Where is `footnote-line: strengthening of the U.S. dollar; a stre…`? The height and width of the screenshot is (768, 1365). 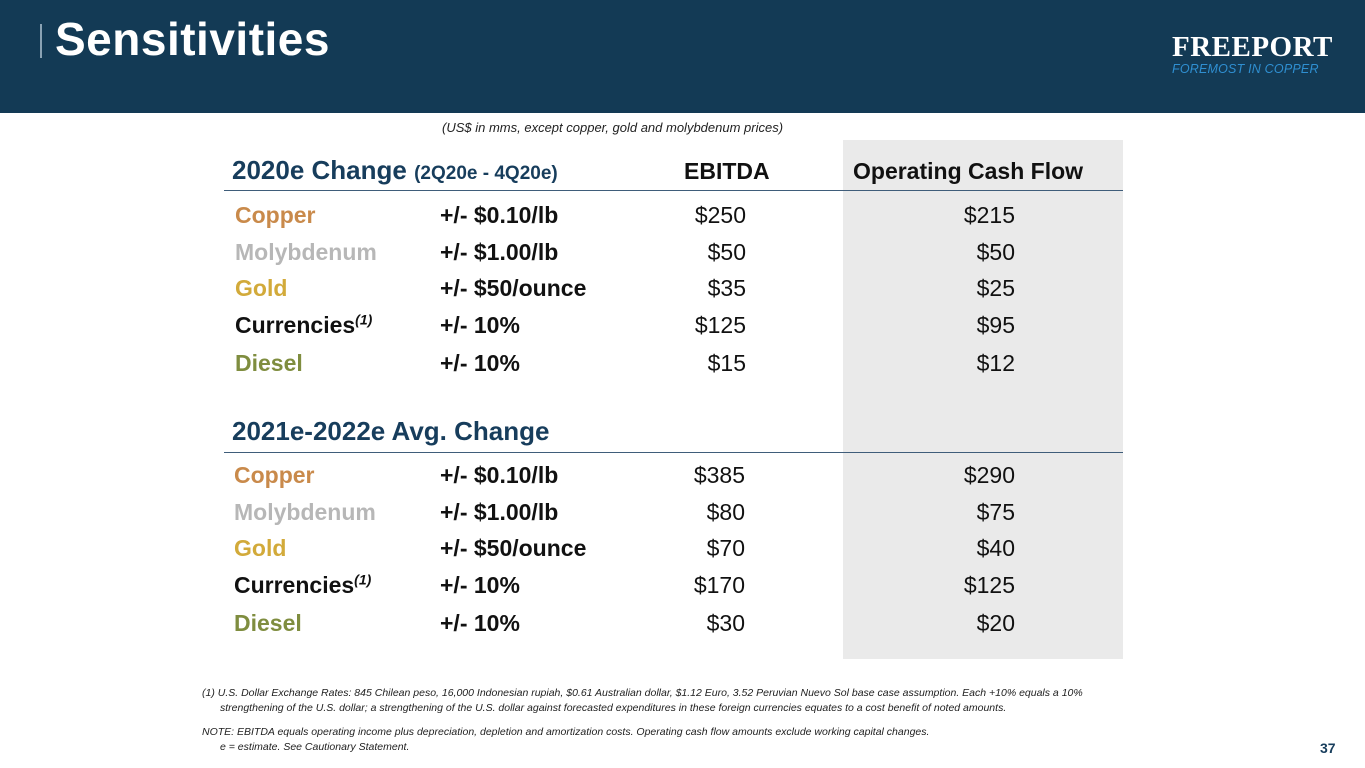 footnote-line: strengthening of the U.S. dollar; a stre… is located at coordinates (613, 708).